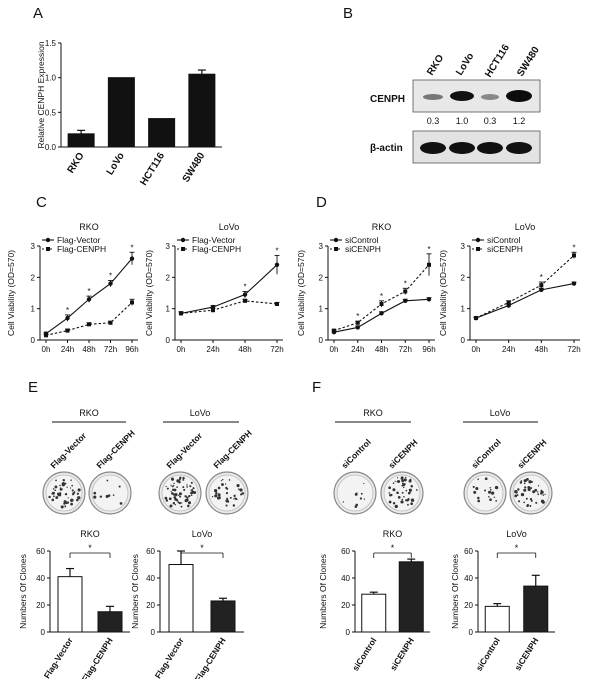 This screenshot has height=679, width=594. What do you see at coordinates (316, 387) in the screenshot?
I see `panel-label-f: F` at bounding box center [316, 387].